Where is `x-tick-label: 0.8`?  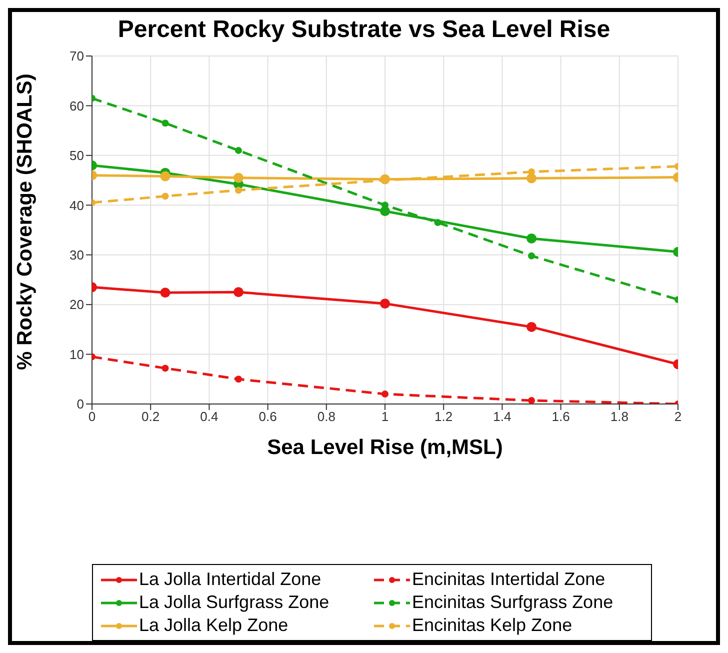
x-tick-label: 0.8 is located at coordinates (326, 416).